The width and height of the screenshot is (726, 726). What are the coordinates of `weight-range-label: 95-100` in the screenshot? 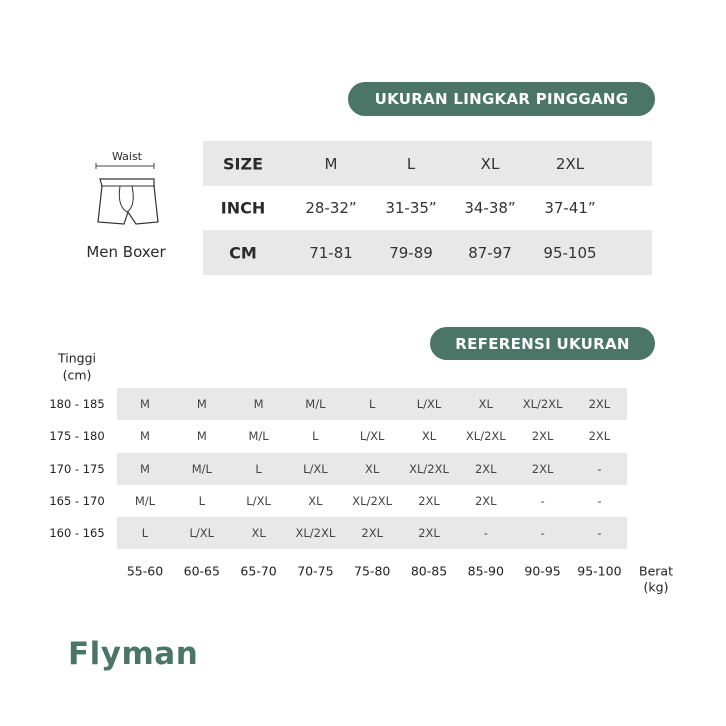 It's located at (599, 571).